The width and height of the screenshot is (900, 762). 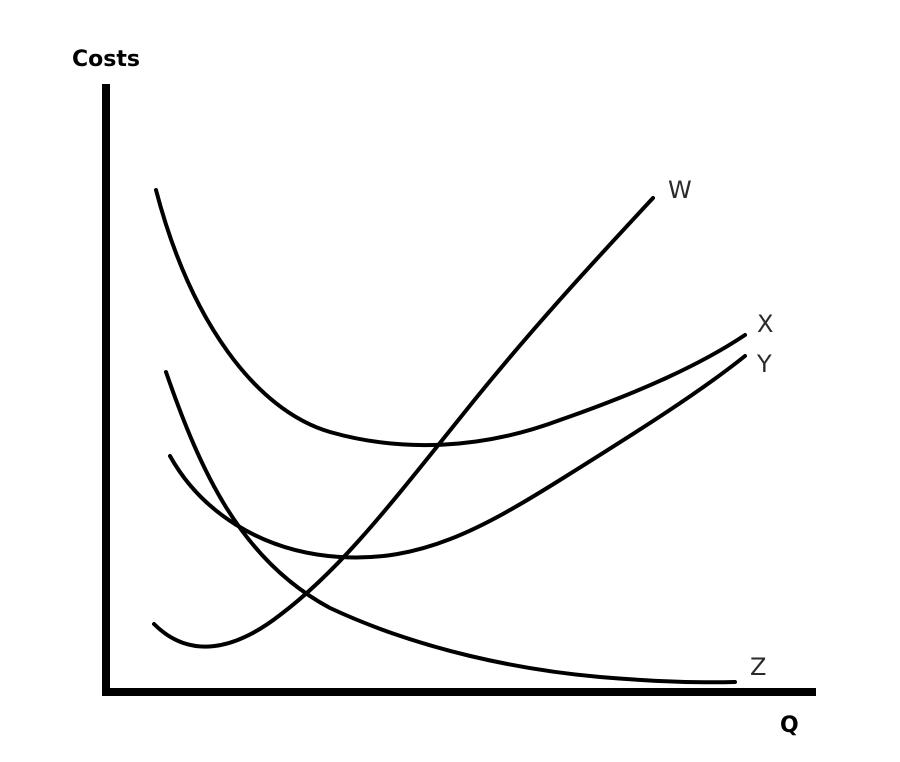 What do you see at coordinates (106, 59) in the screenshot?
I see `y-axis-title: Costs` at bounding box center [106, 59].